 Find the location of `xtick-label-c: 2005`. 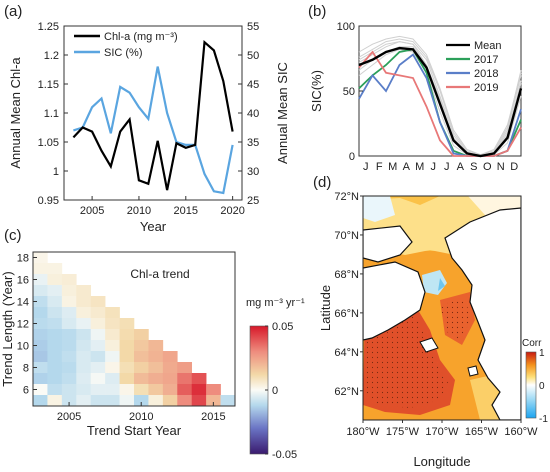

xtick-label-c: 2005 is located at coordinates (69, 417).